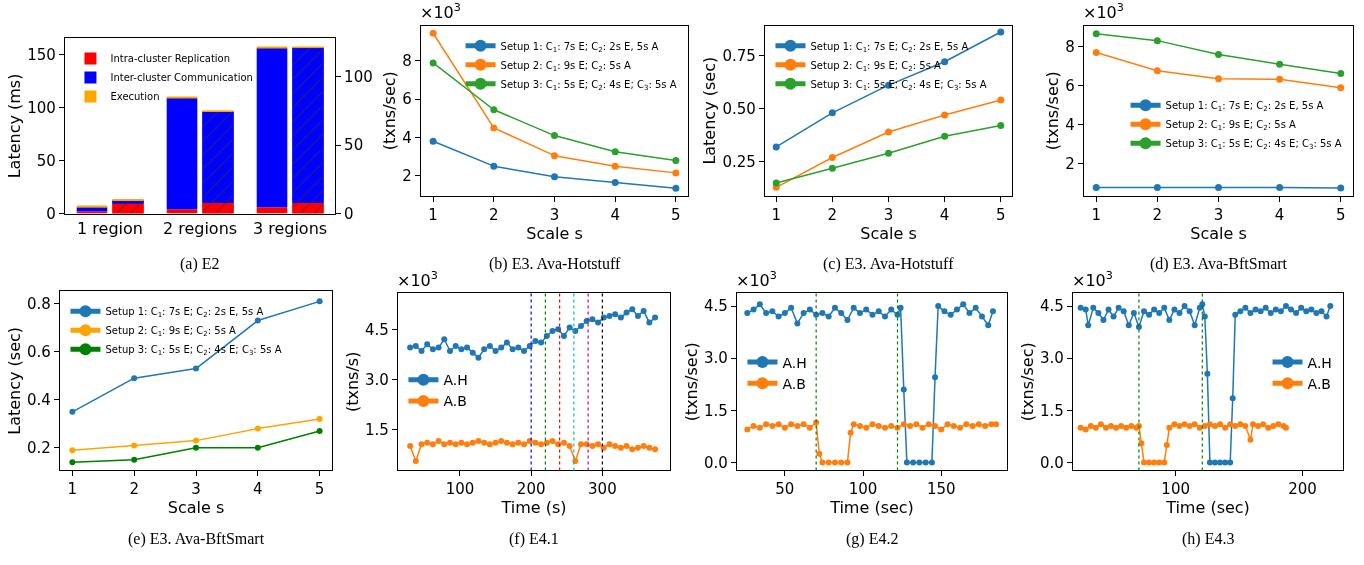  What do you see at coordinates (352, 382) in the screenshot?
I see `y-axis-title: (txns/s)` at bounding box center [352, 382].